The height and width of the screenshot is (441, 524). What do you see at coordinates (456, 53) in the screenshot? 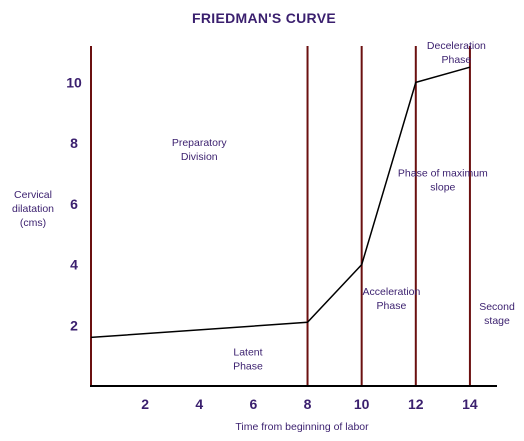
I see `annotation-5: Deceleration Phase` at bounding box center [456, 53].